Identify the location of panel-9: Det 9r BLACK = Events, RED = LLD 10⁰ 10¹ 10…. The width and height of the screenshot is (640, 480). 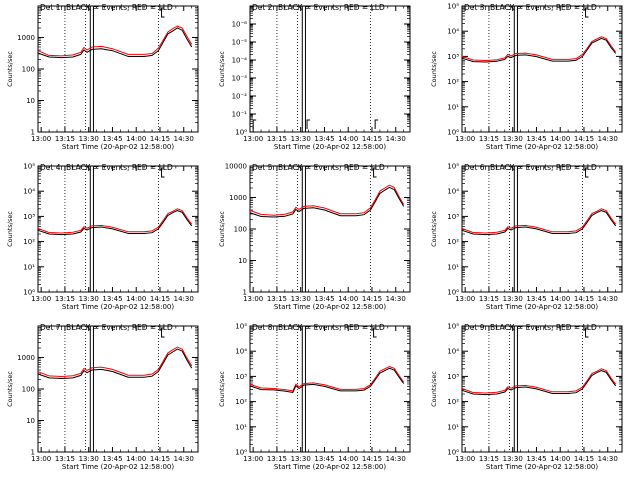
(526, 397).